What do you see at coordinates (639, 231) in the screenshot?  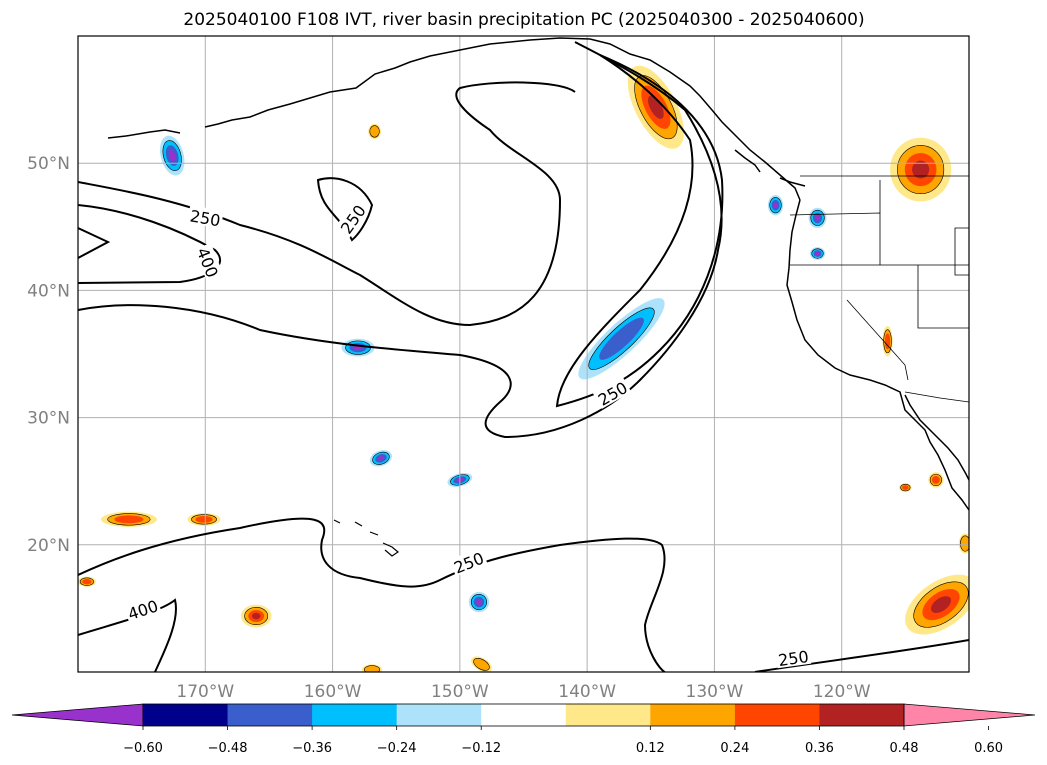 I see `ivt-contour-250-arc` at bounding box center [639, 231].